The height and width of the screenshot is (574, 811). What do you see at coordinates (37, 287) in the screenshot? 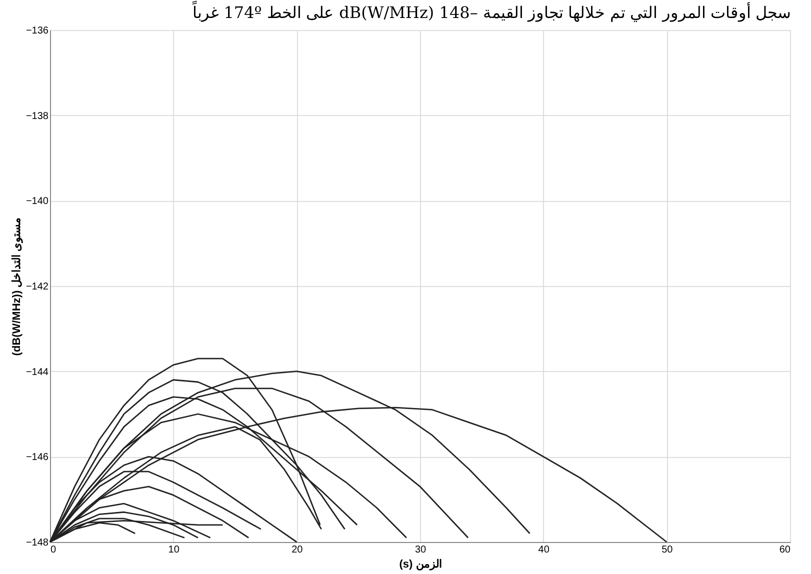
I see `y-tick-label: −142` at bounding box center [37, 287].